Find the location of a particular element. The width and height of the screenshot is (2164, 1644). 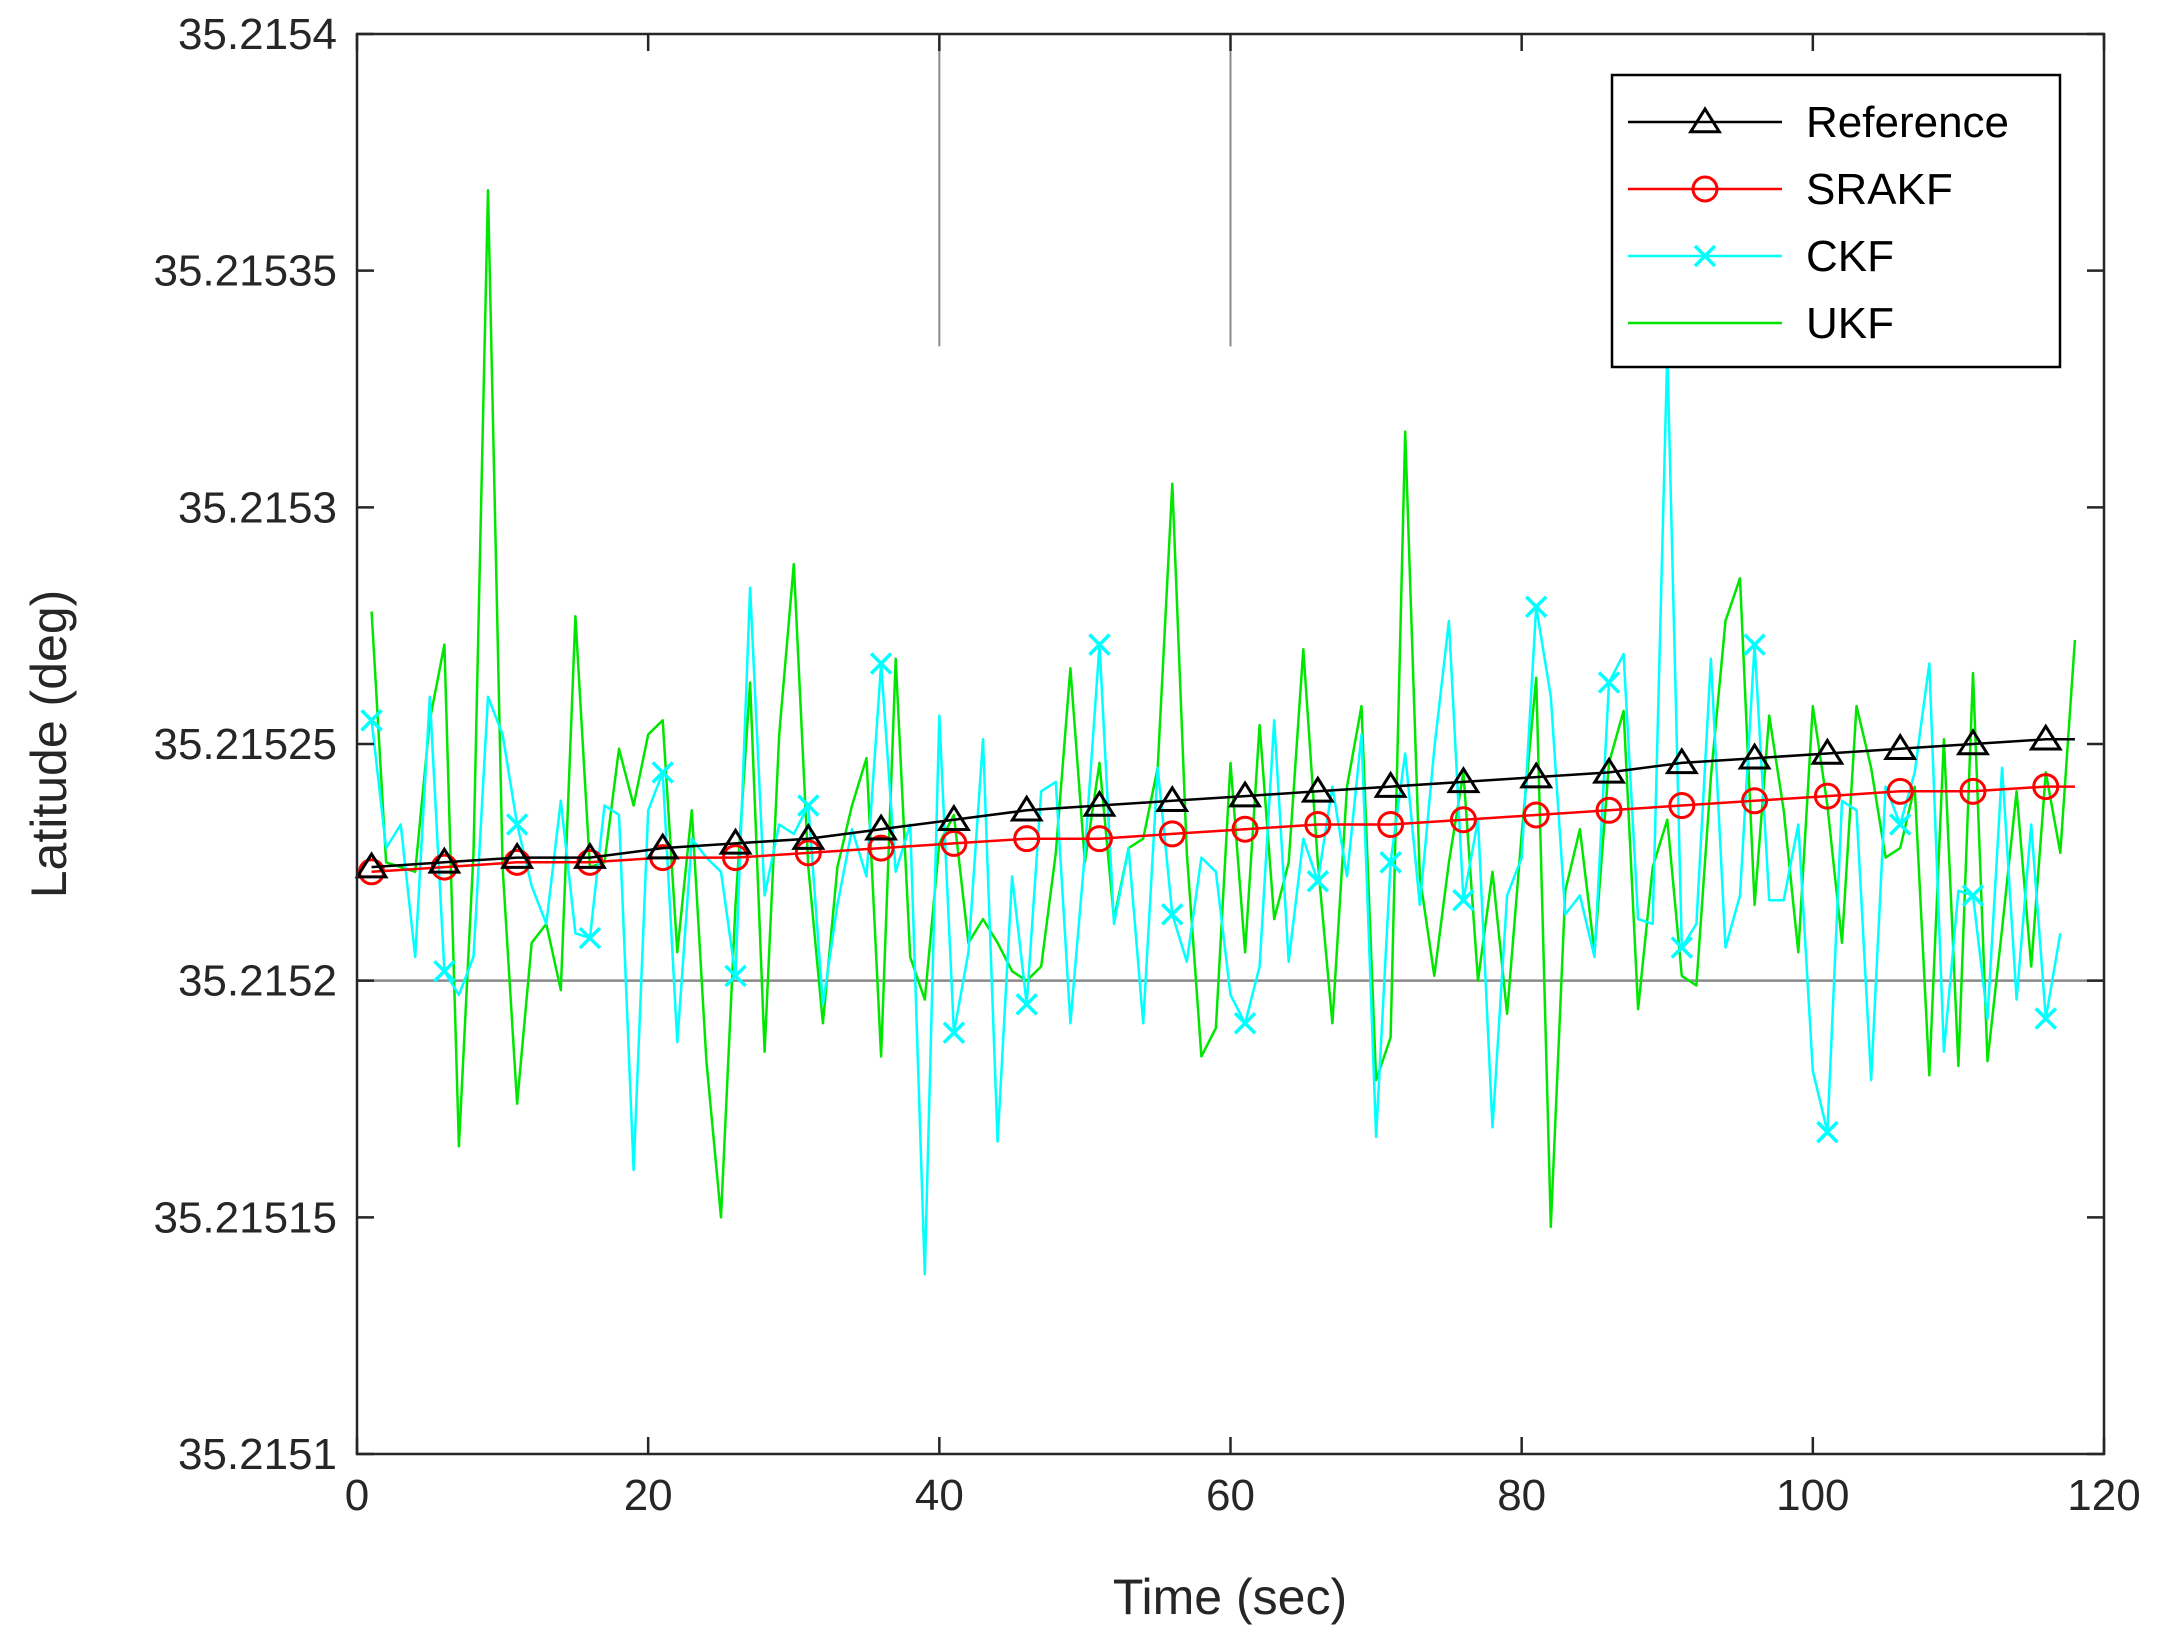

x-tick-label: 100 is located at coordinates (1812, 1495).